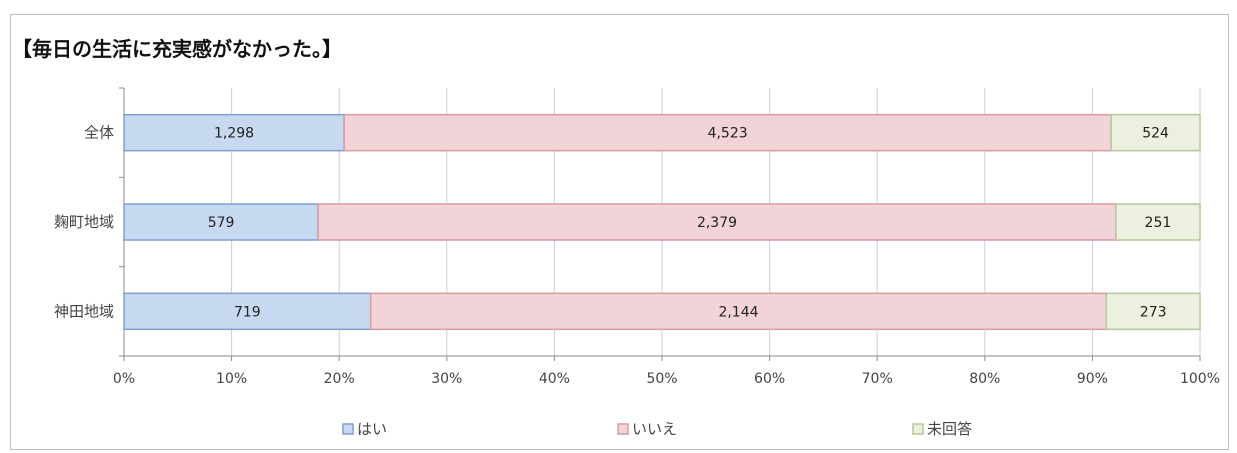  What do you see at coordinates (554, 379) in the screenshot?
I see `x-tick-label: 40%` at bounding box center [554, 379].